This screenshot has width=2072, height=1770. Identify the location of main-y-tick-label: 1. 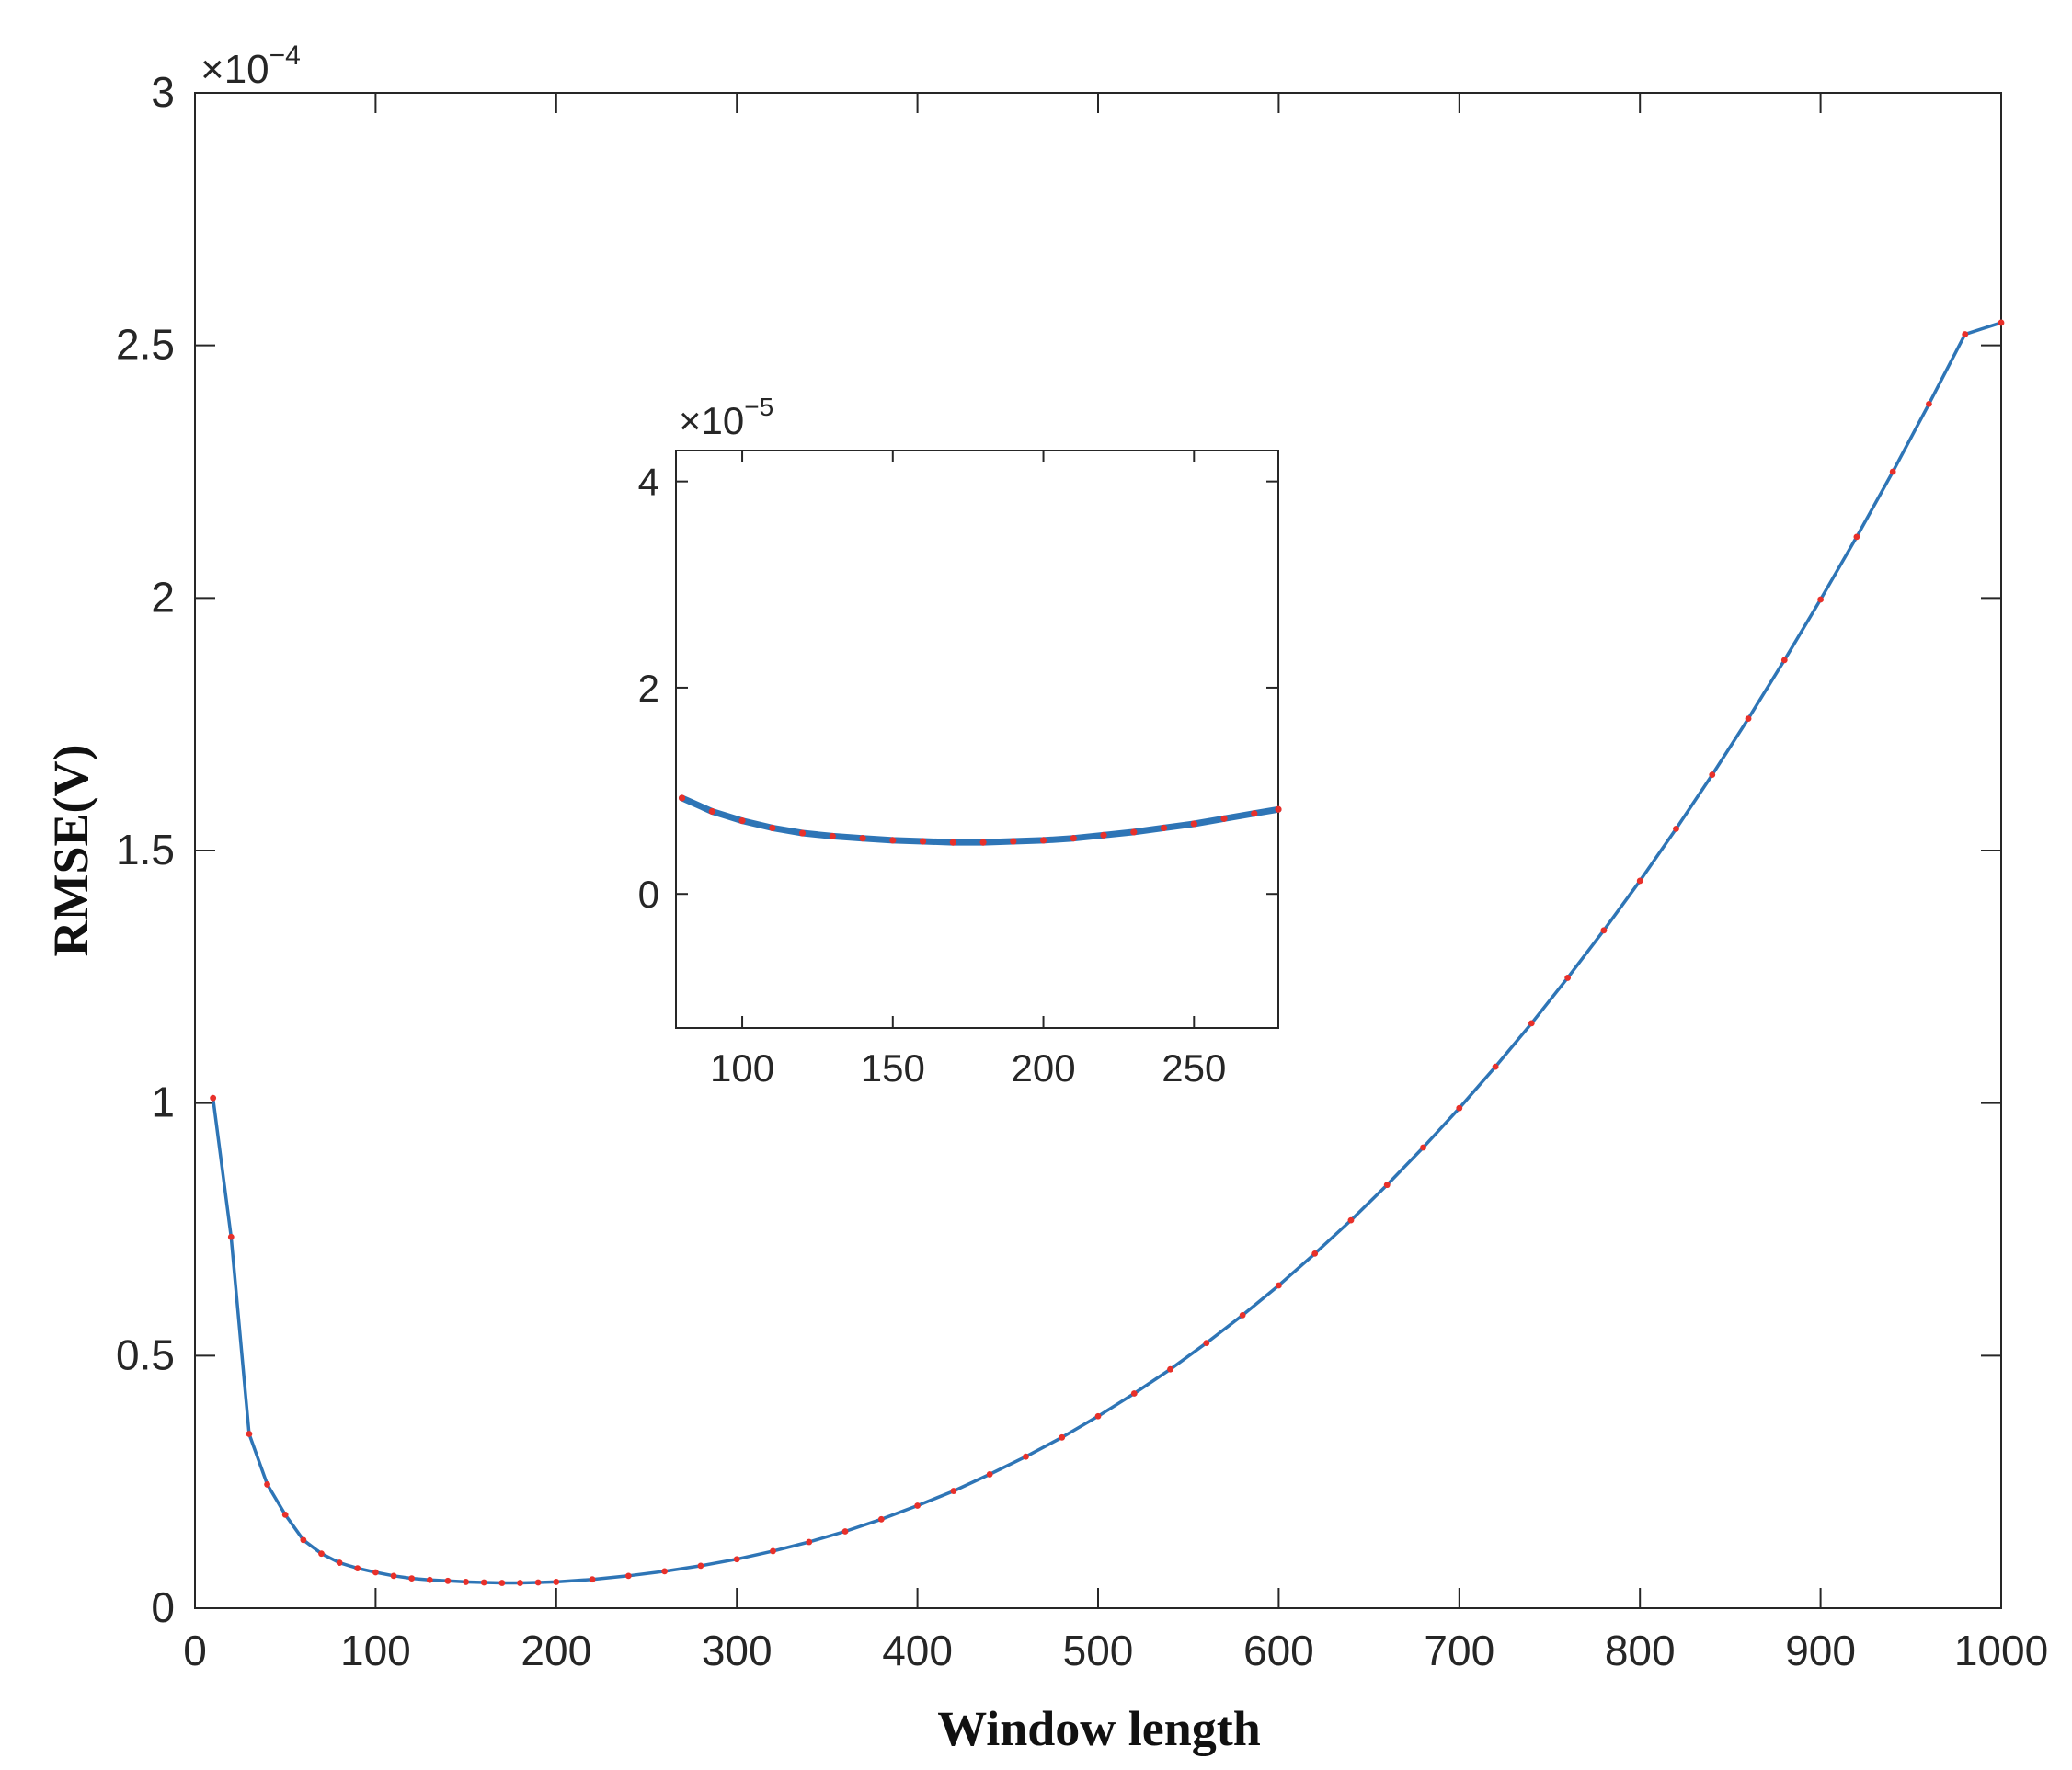
(163, 1102).